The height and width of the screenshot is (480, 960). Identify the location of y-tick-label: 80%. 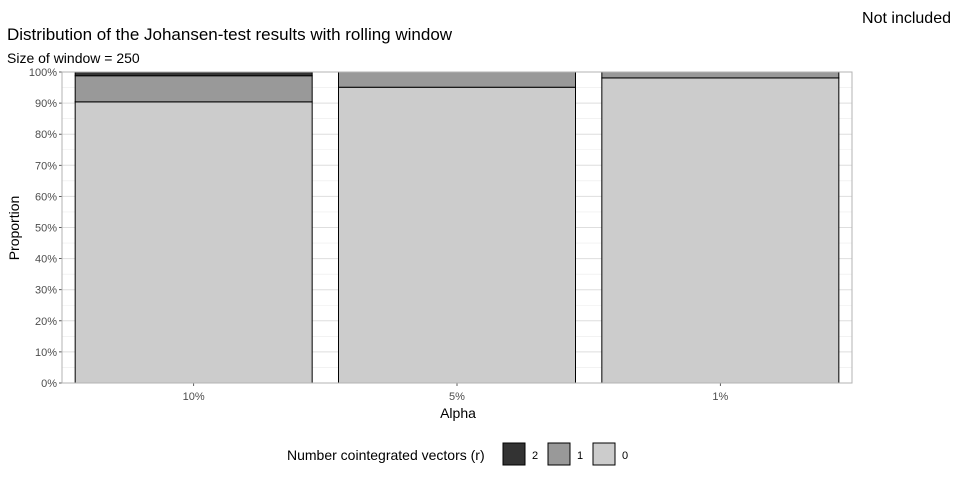
(46, 135).